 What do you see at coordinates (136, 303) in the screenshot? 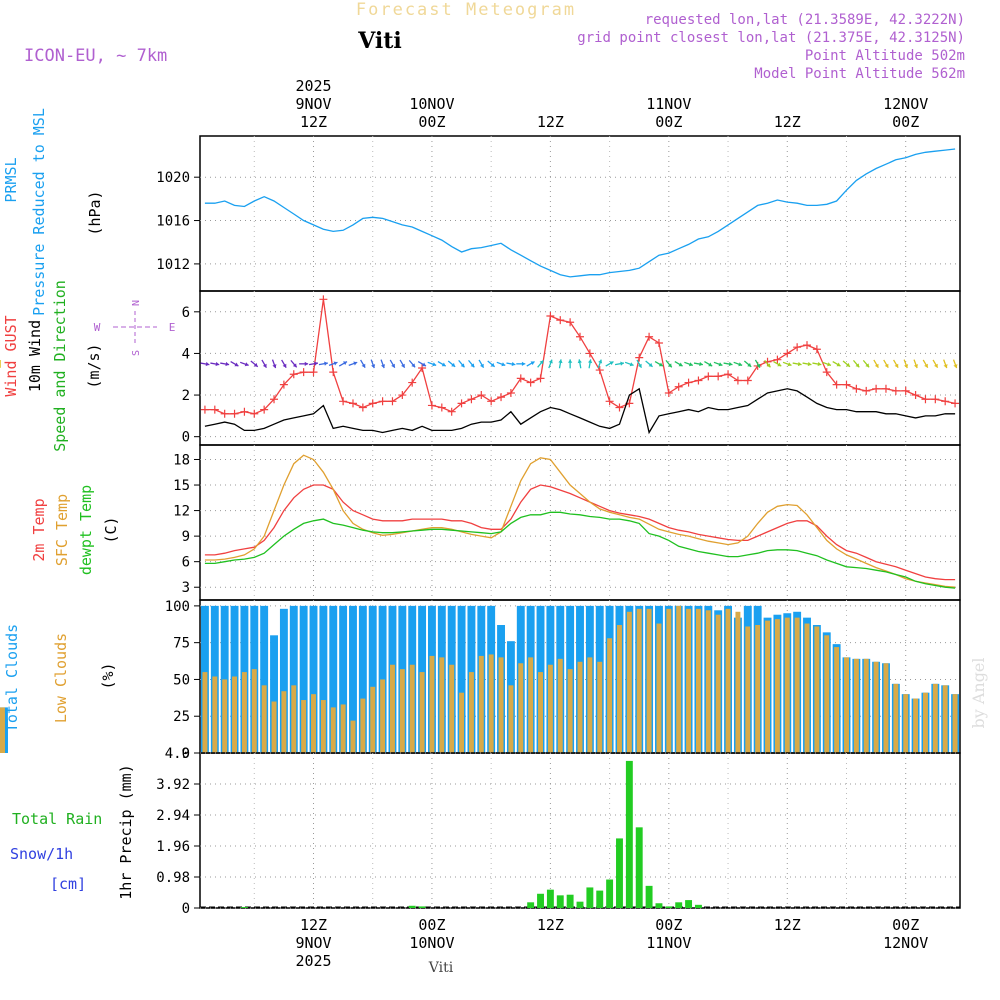
I see `compass-north: N` at bounding box center [136, 303].